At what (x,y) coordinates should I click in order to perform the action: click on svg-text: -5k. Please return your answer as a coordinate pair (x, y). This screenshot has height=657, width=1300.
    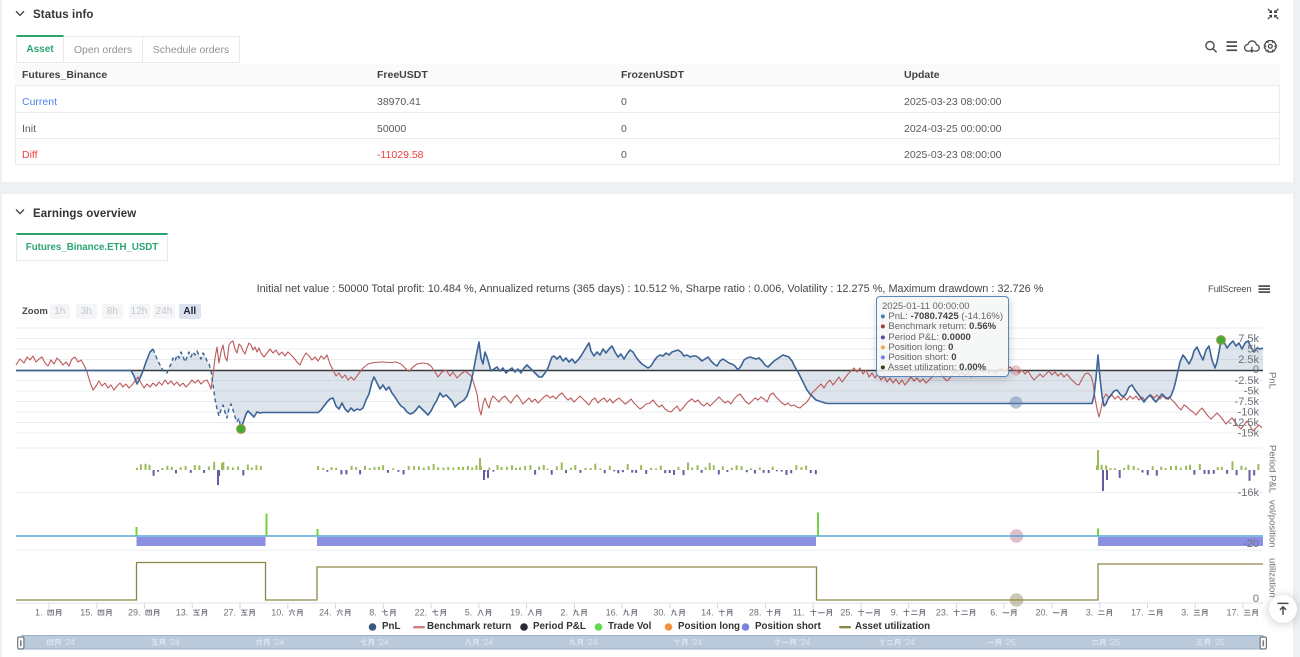
    Looking at the image, I should click on (1252, 392).